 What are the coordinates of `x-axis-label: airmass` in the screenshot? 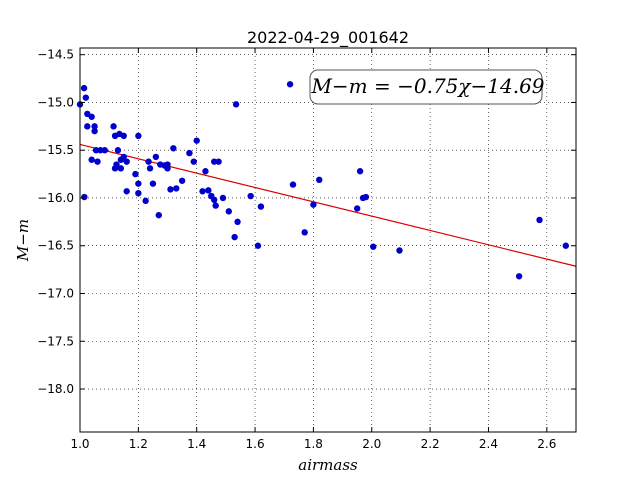 It's located at (328, 465).